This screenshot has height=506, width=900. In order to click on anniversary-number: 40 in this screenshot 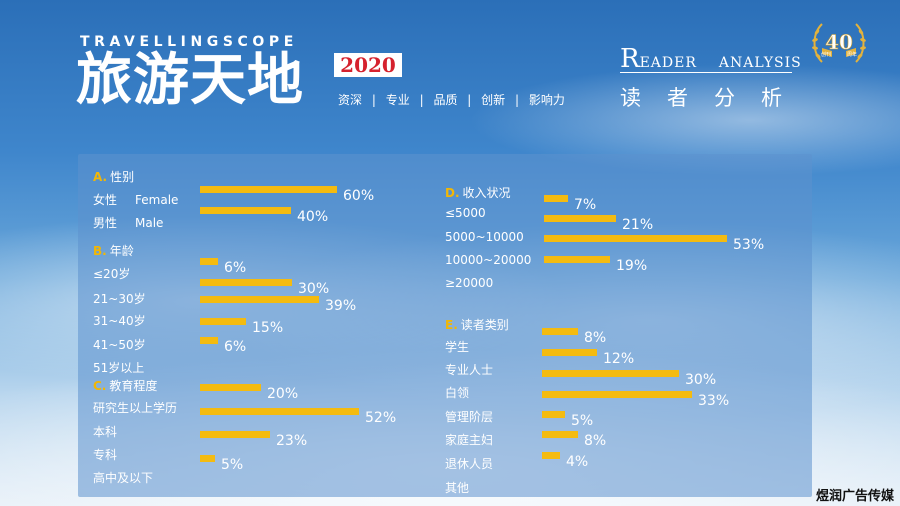, I will do `click(839, 42)`.